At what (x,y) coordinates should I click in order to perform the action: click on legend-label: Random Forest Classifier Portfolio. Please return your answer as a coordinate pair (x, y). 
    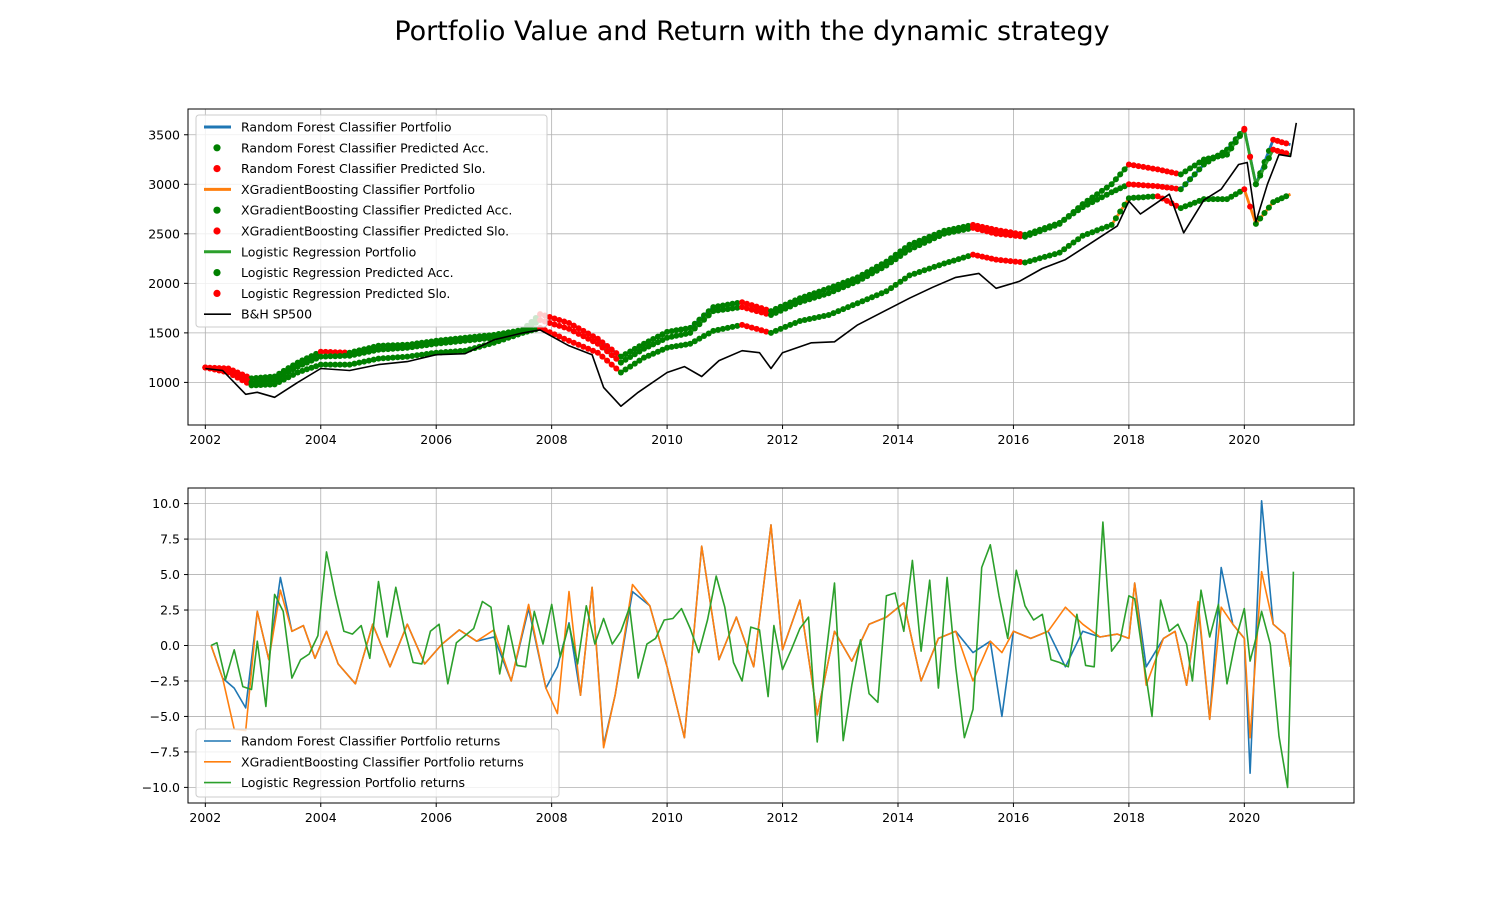
    Looking at the image, I should click on (346, 127).